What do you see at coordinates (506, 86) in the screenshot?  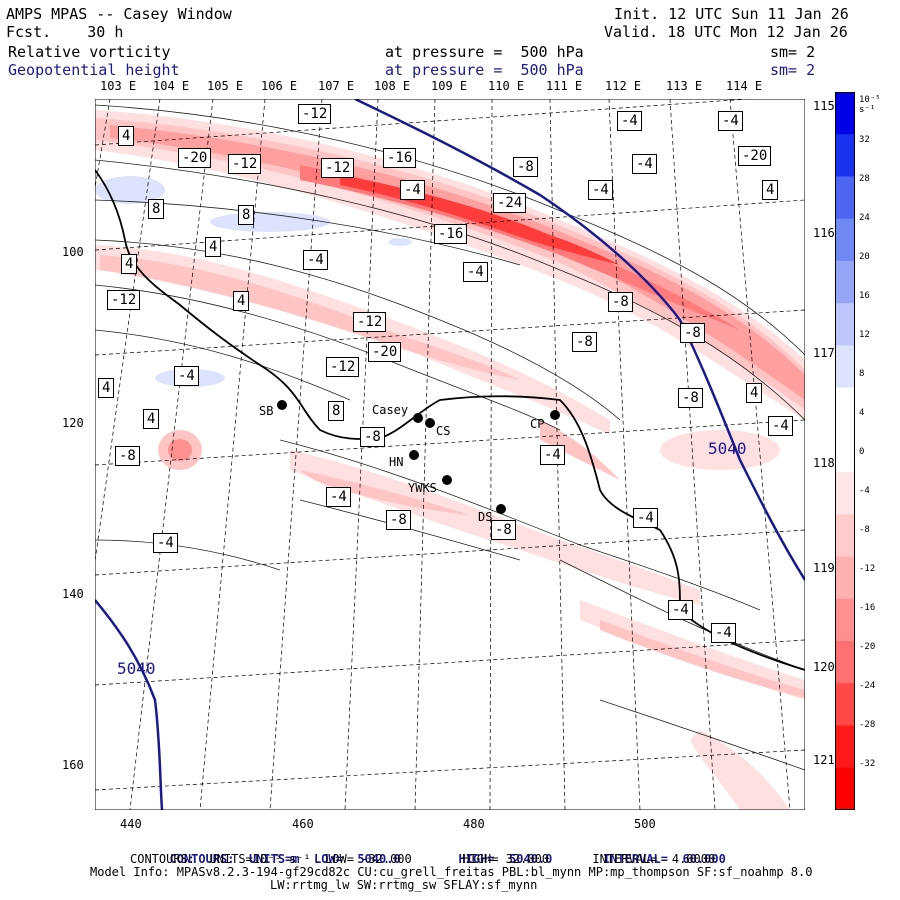 I see `lon-label-top: 110 E` at bounding box center [506, 86].